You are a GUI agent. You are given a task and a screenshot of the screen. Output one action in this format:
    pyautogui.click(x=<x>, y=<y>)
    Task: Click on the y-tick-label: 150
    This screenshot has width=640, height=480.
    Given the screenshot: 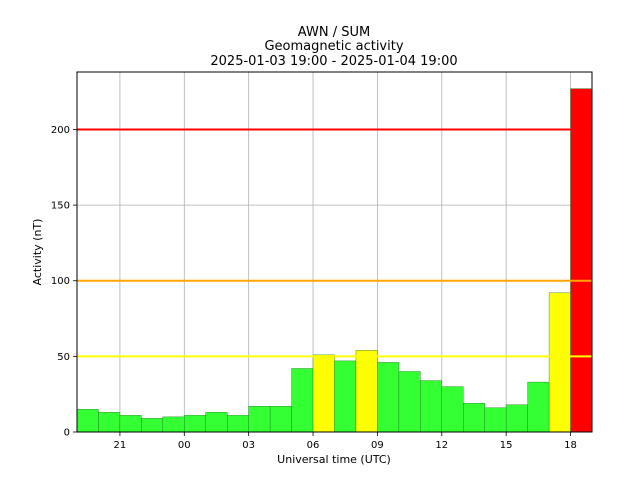 What is the action you would take?
    pyautogui.click(x=60, y=206)
    